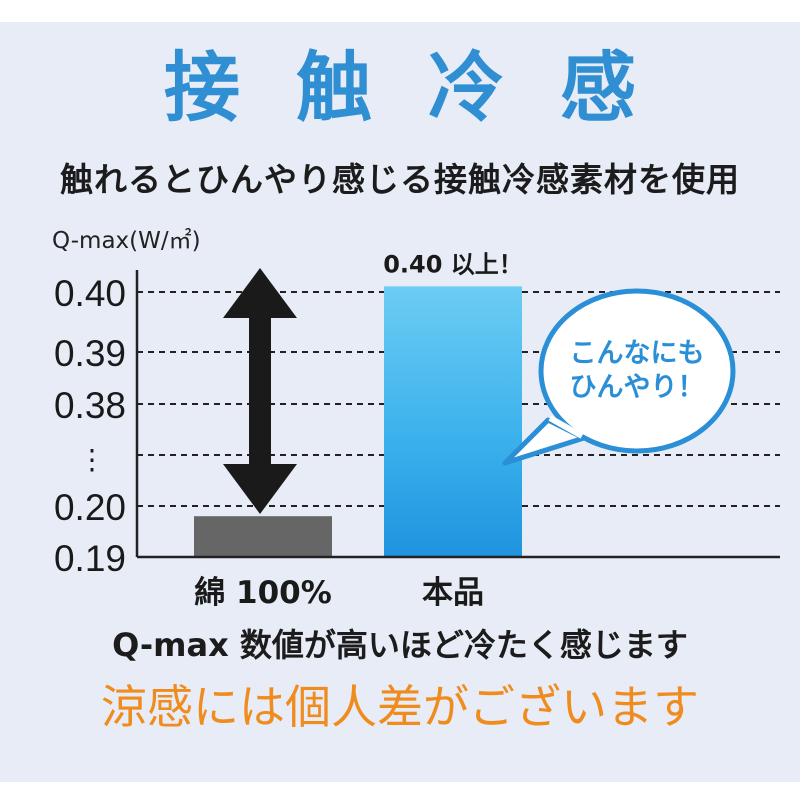 The width and height of the screenshot is (800, 800). Describe the element at coordinates (428, 87) in the screenshot. I see `page-title: 接触冷感` at that location.